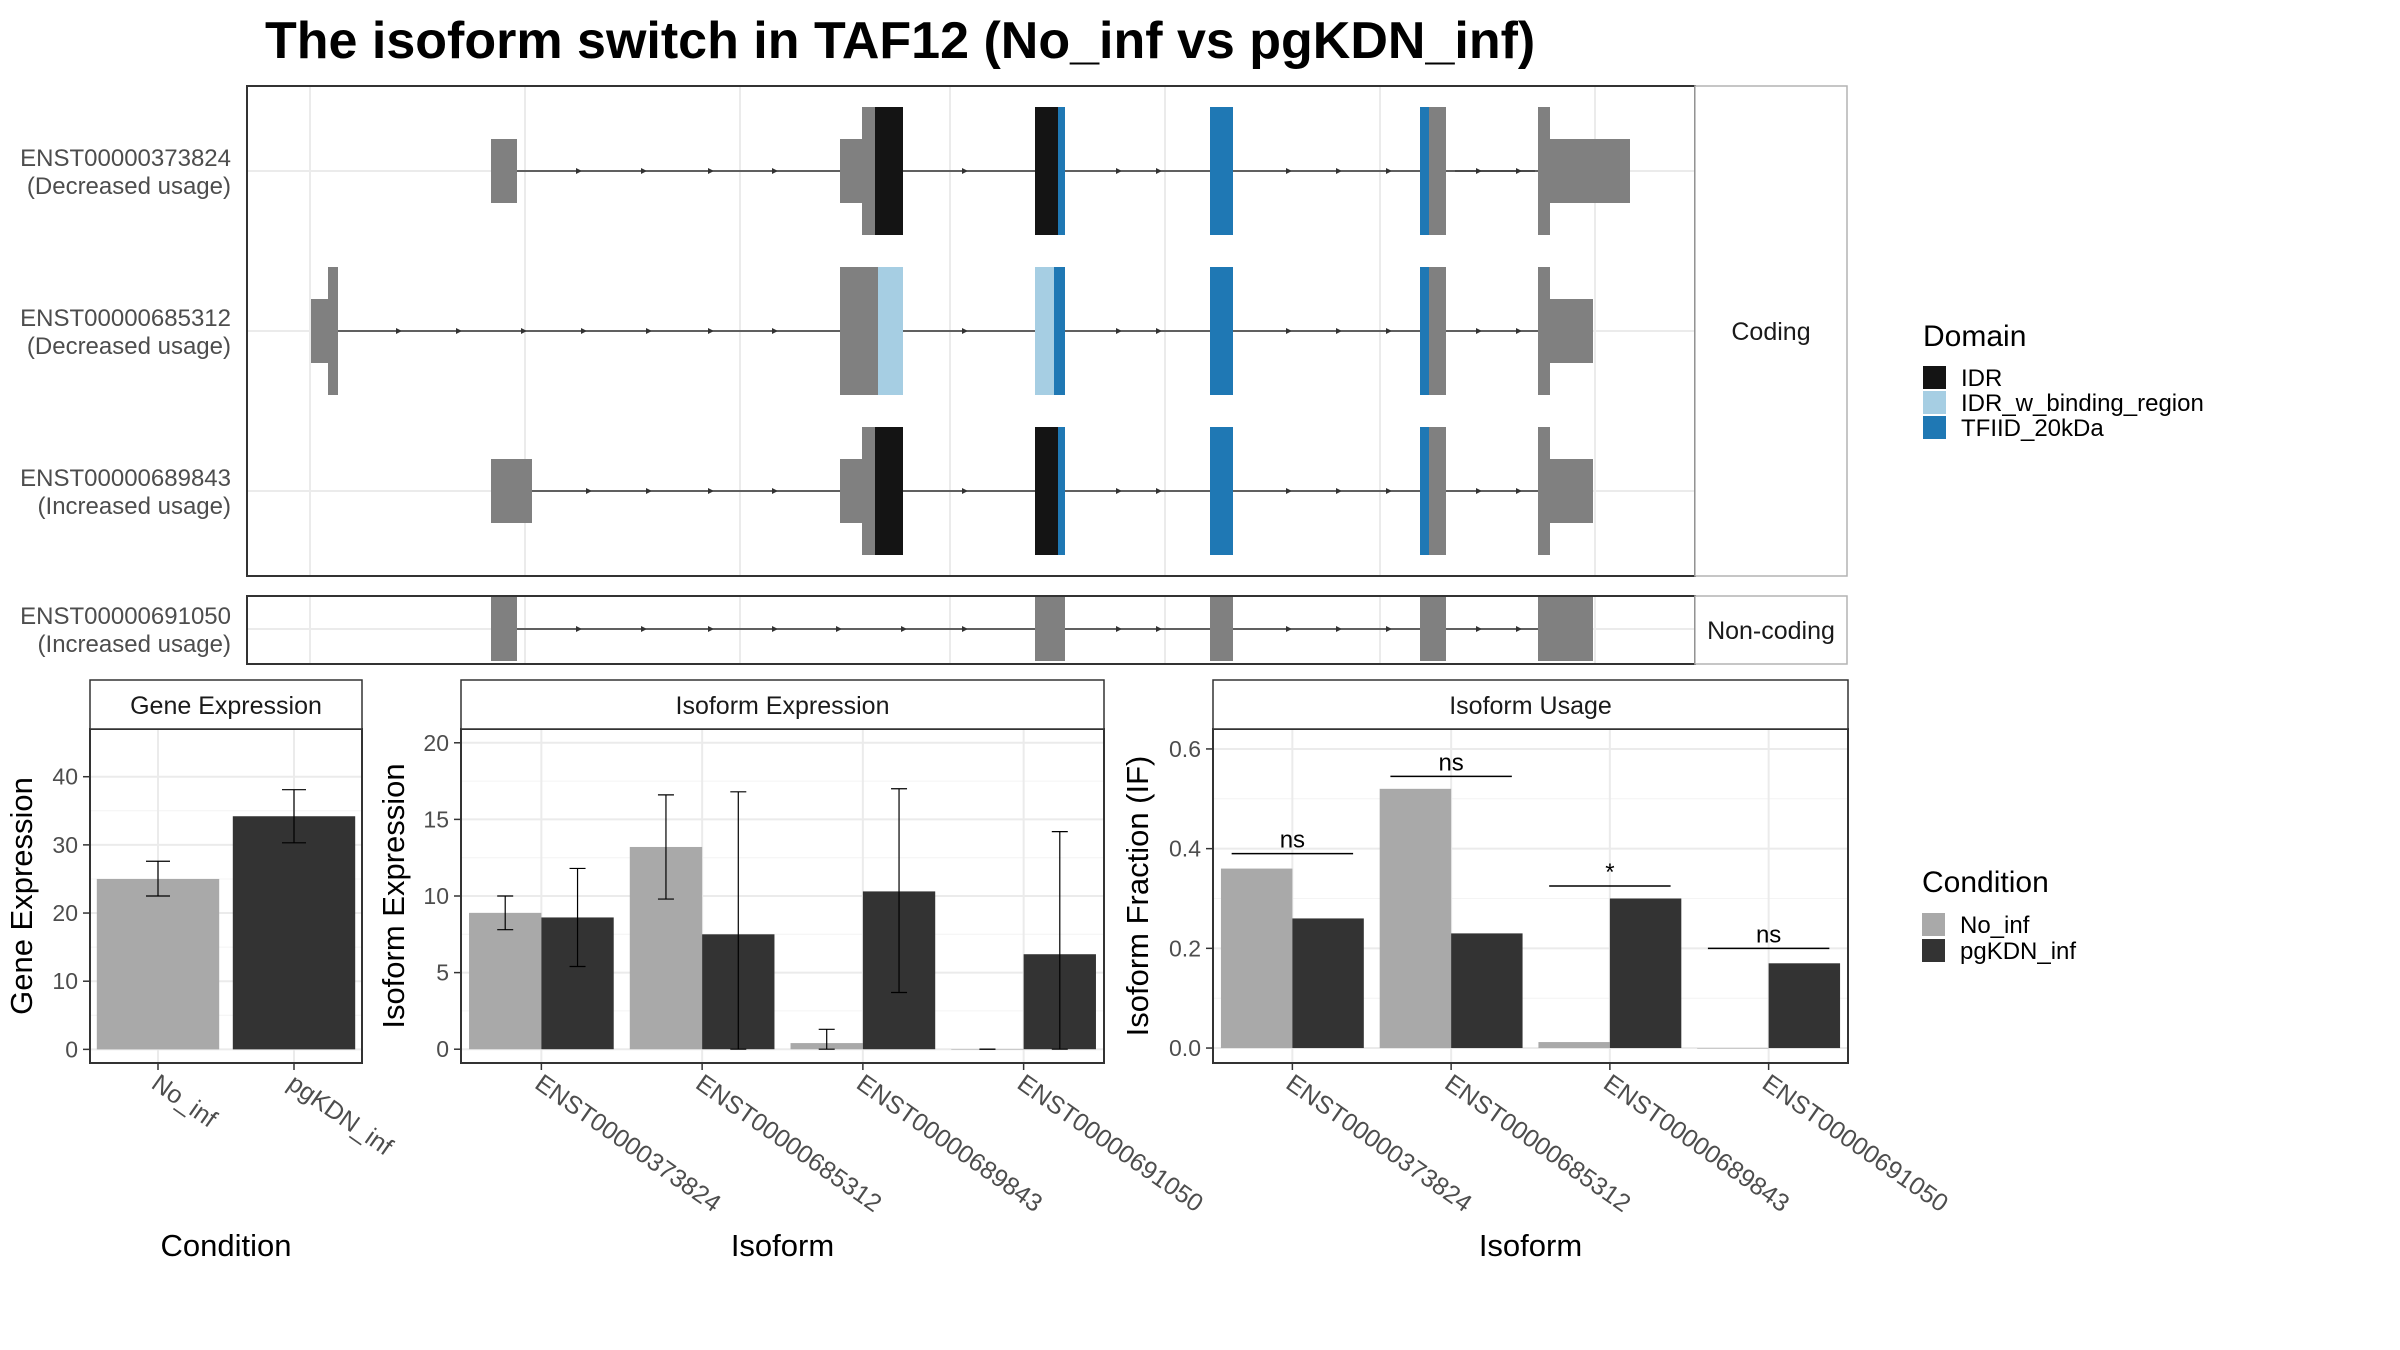 This screenshot has width=2400, height=1350. What do you see at coordinates (393, 895) in the screenshot?
I see `y-axis-title: Isoform Expression` at bounding box center [393, 895].